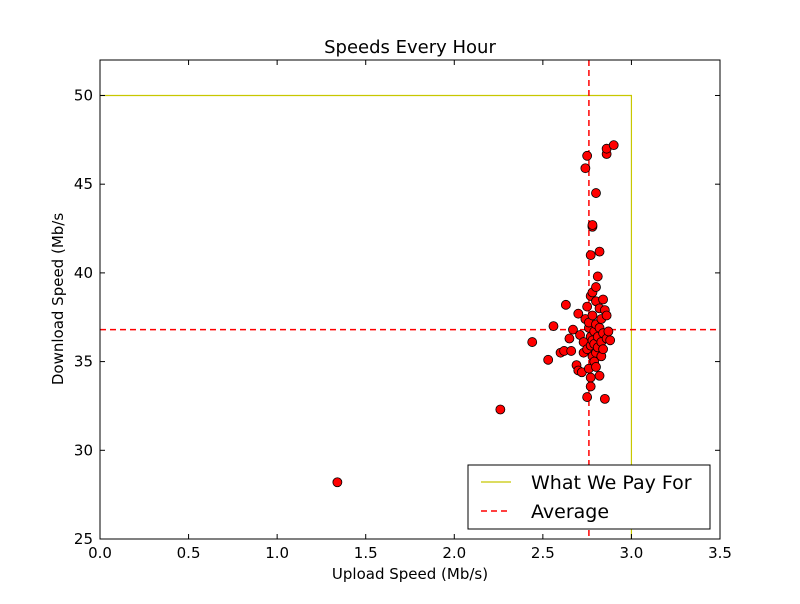  I want to click on y-tick-label: 45, so click(83, 184).